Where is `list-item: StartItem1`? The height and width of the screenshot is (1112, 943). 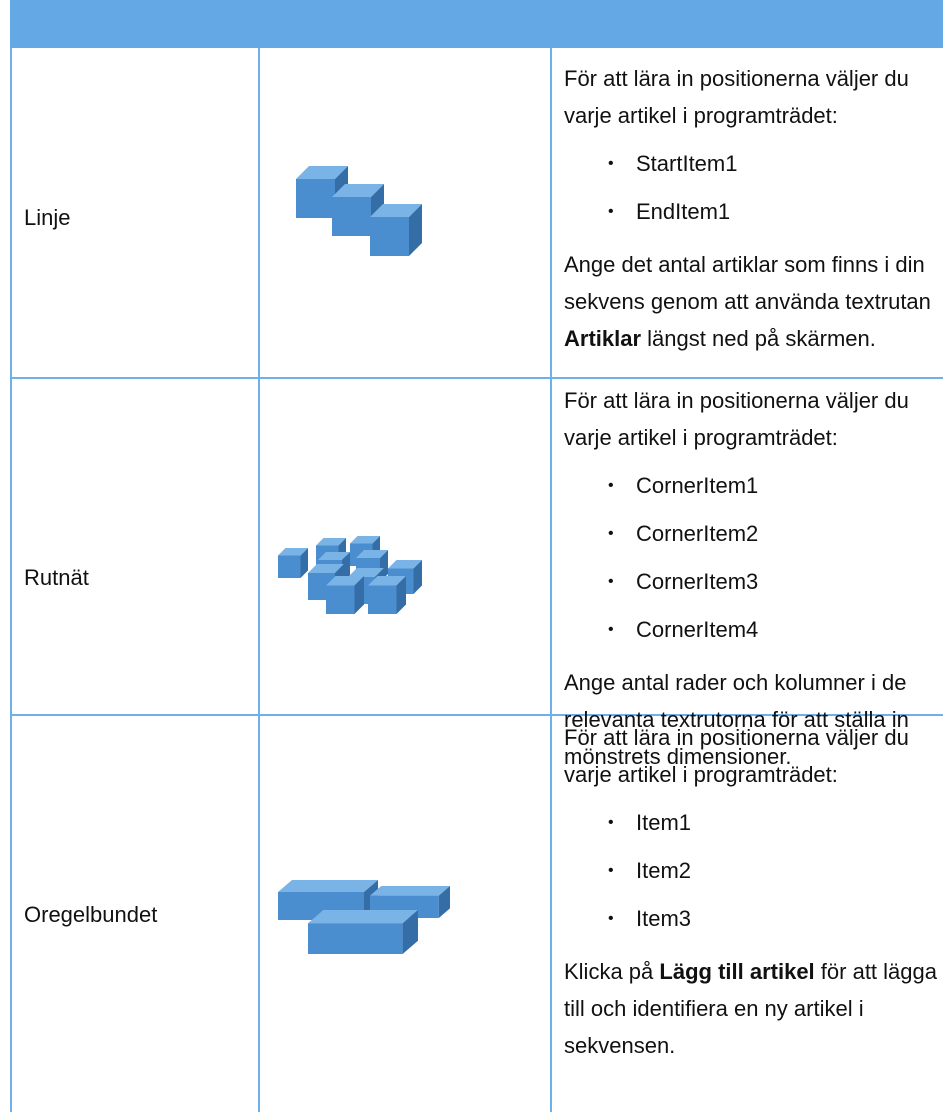 list-item: StartItem1 is located at coordinates (775, 164).